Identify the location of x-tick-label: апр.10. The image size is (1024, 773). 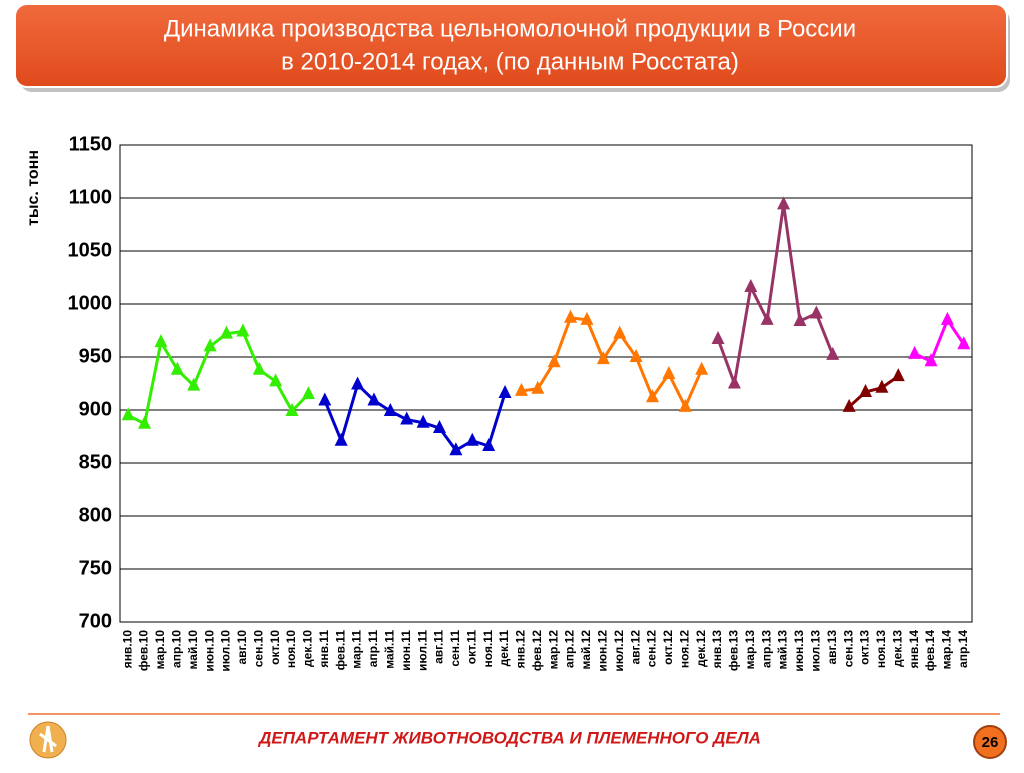
(177, 649).